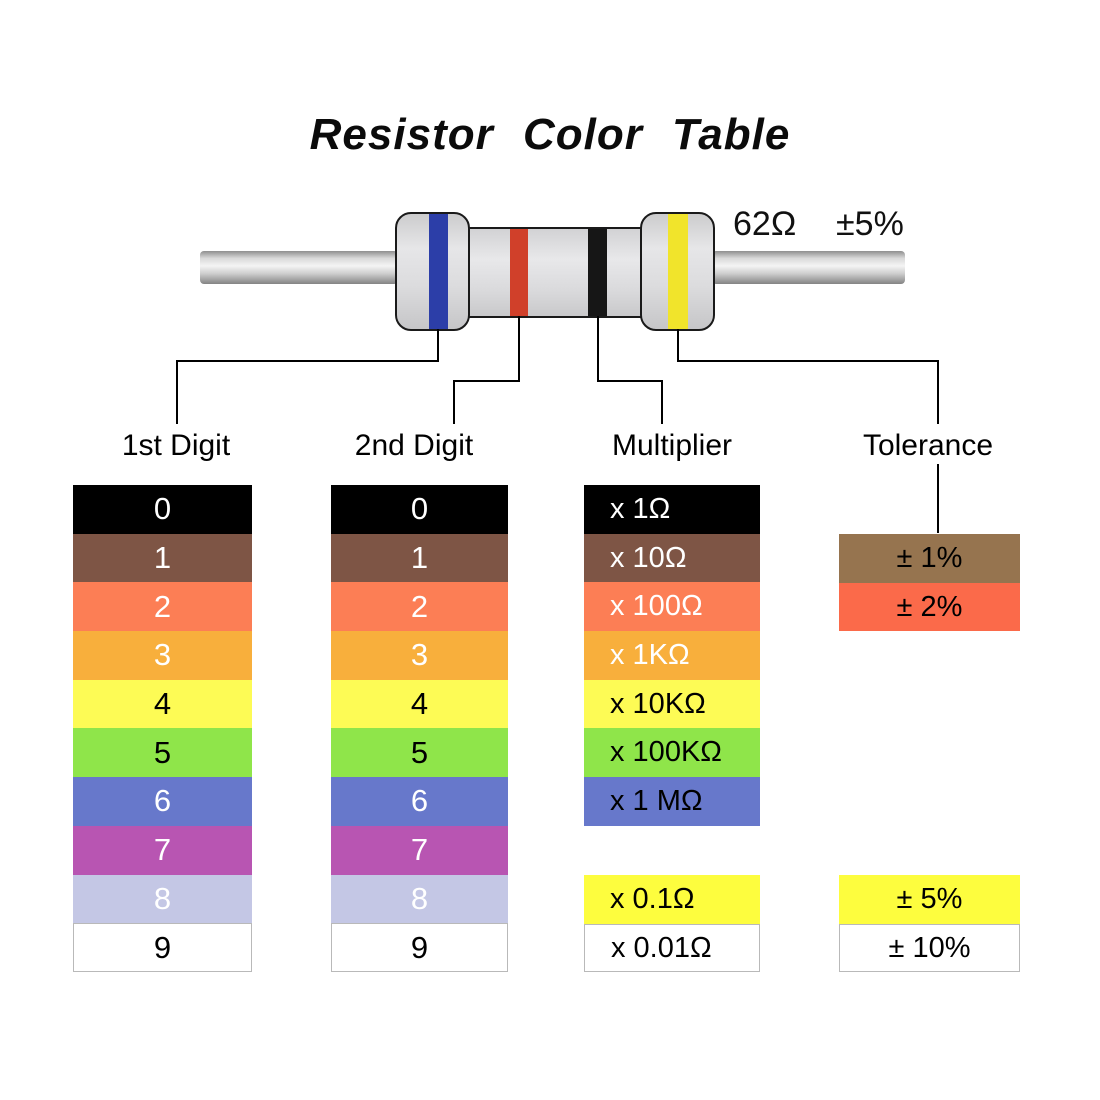 Image resolution: width=1100 pixels, height=1100 pixels. I want to click on tolerance-header: Tolerance, so click(928, 445).